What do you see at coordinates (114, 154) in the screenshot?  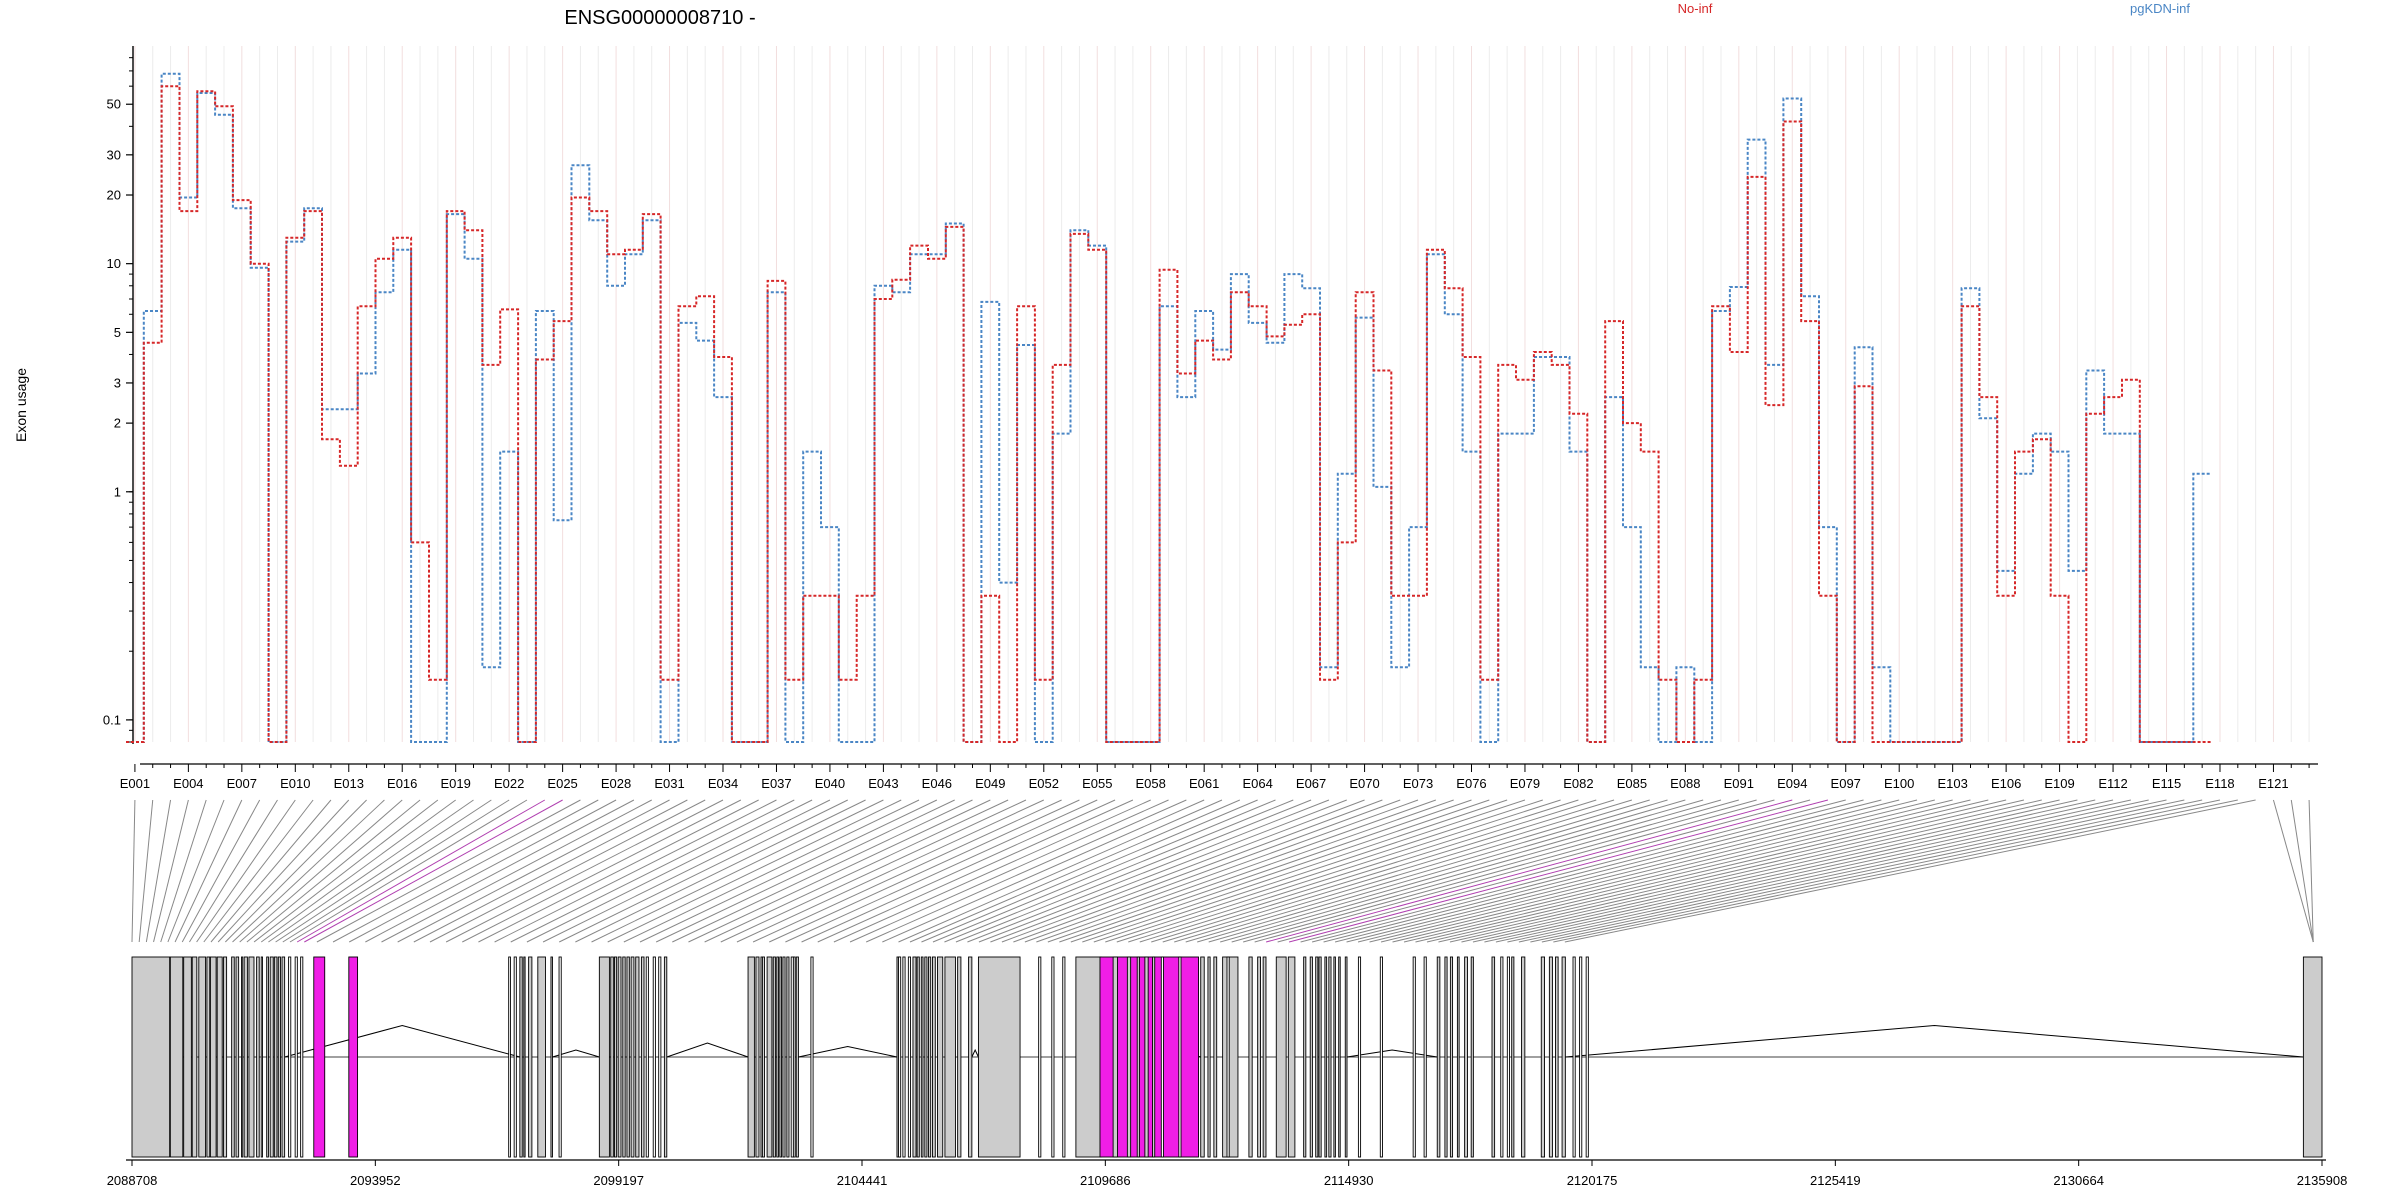 I see `y-tick-label: 30` at bounding box center [114, 154].